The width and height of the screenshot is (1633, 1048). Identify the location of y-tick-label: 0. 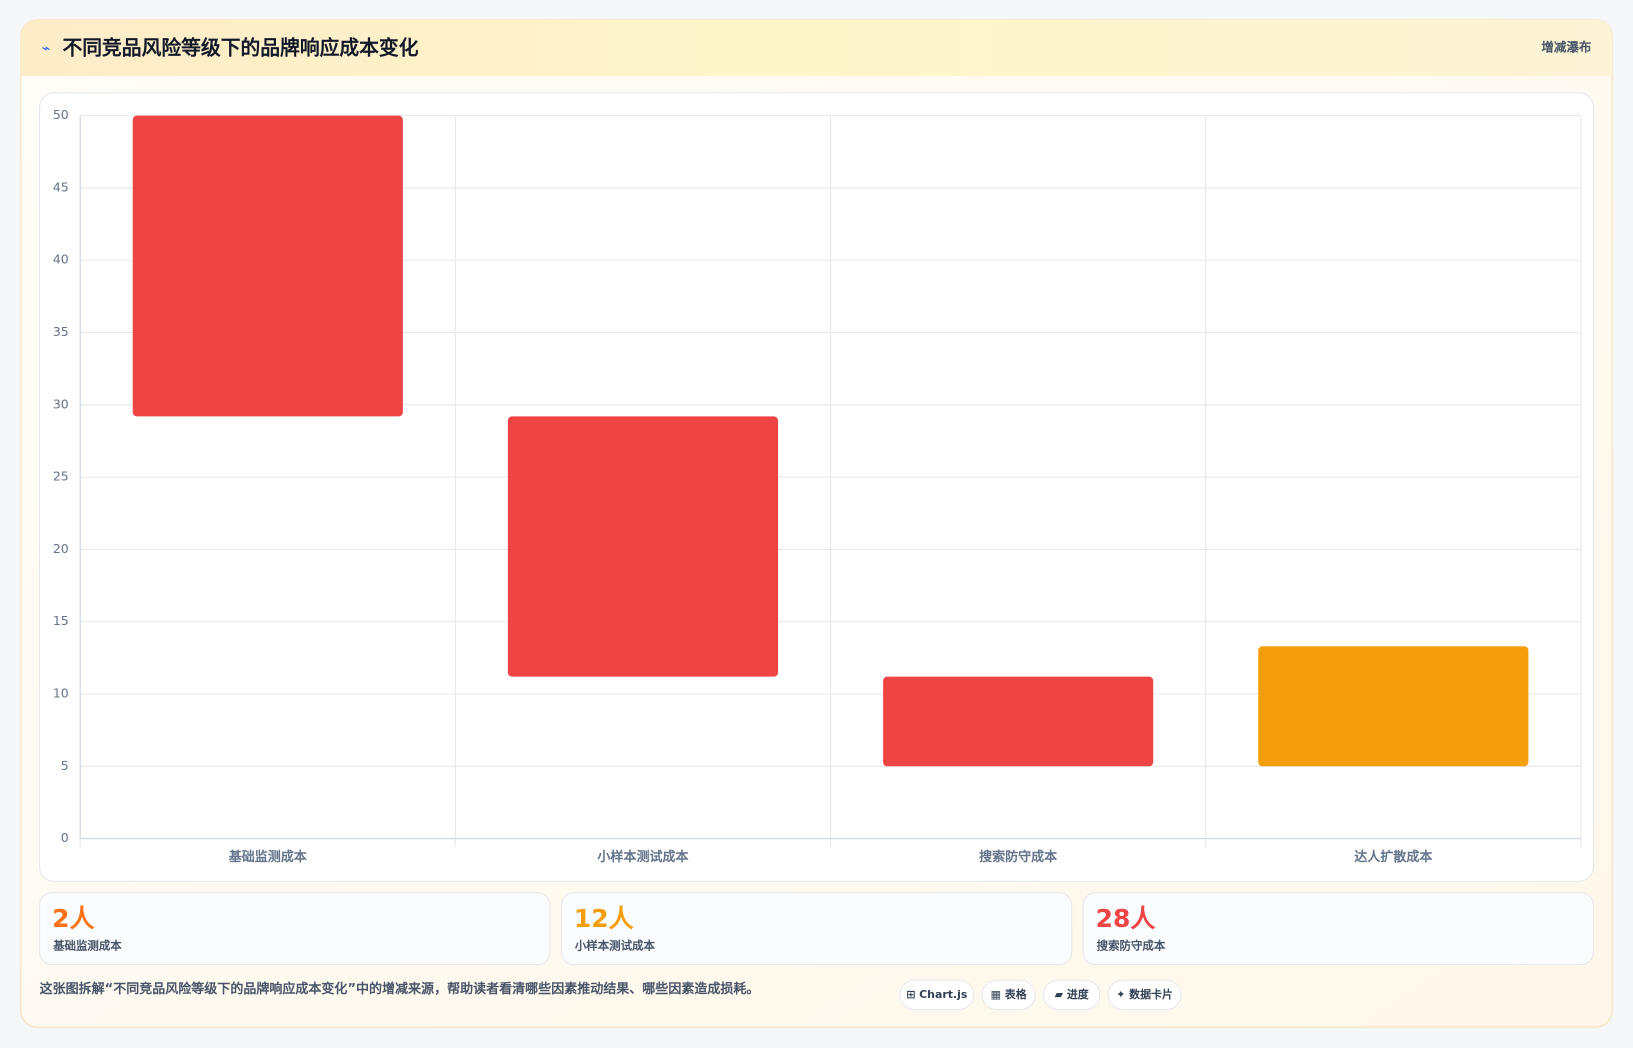
(65, 837).